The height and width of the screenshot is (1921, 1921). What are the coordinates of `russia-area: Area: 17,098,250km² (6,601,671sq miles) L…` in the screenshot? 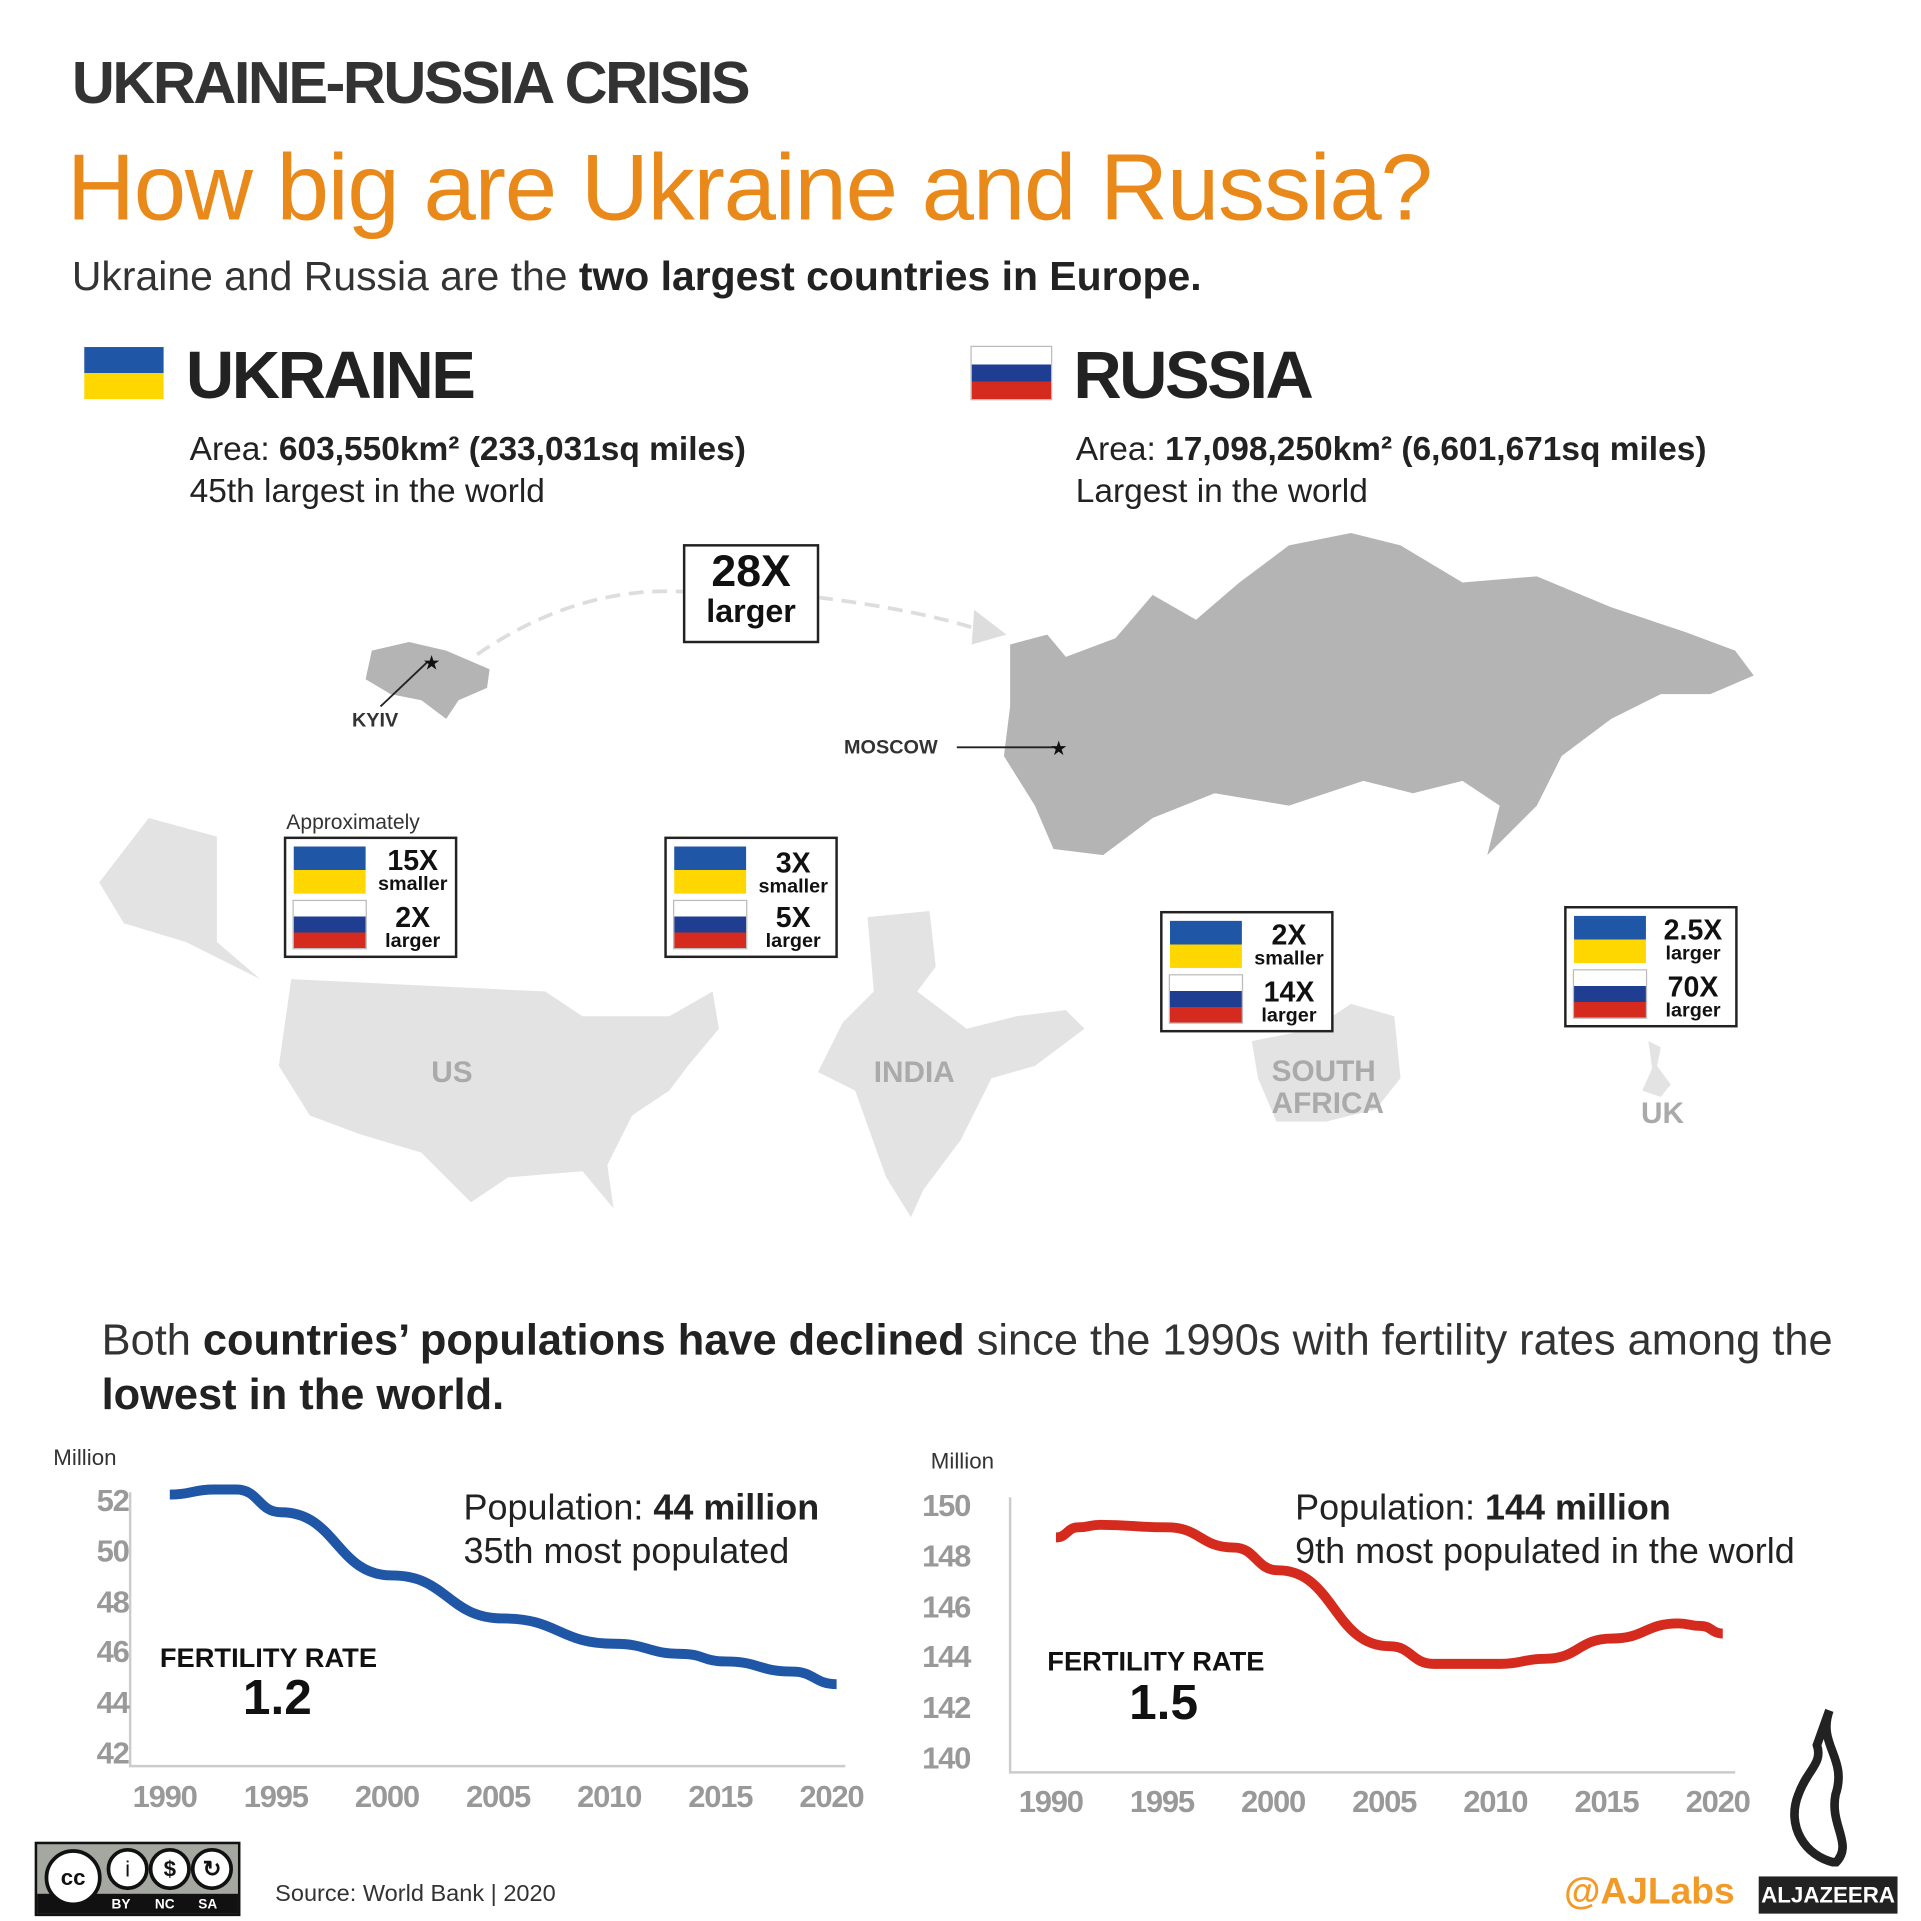 It's located at (1391, 470).